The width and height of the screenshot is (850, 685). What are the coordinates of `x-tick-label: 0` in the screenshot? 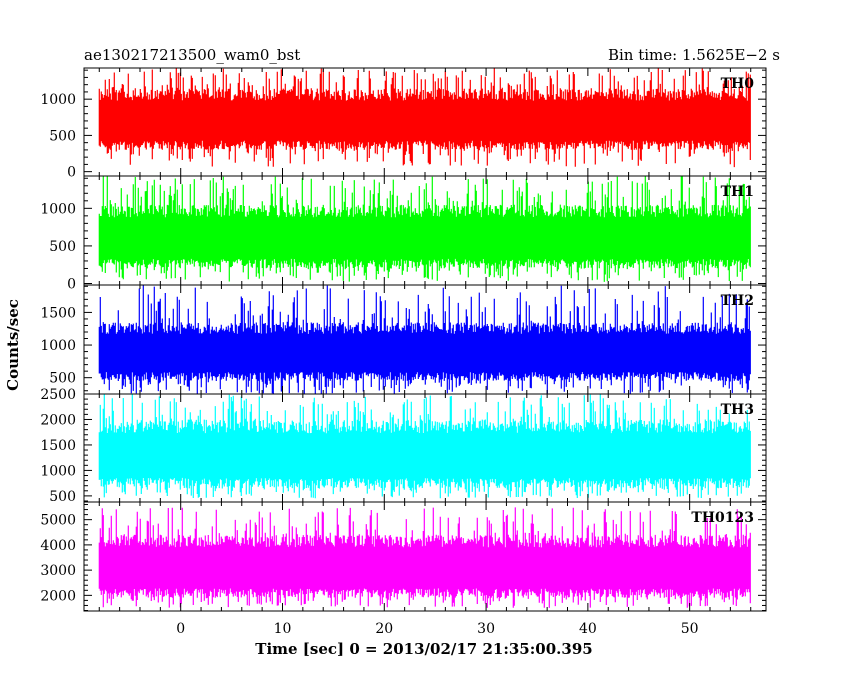 It's located at (180, 629).